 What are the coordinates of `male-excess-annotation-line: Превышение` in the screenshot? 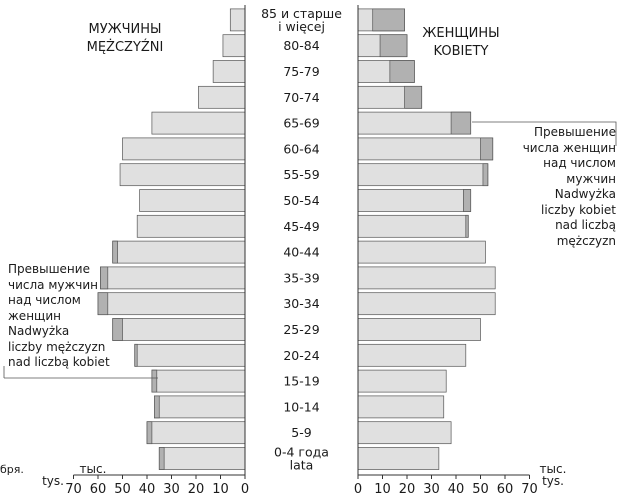 It's located at (49, 269).